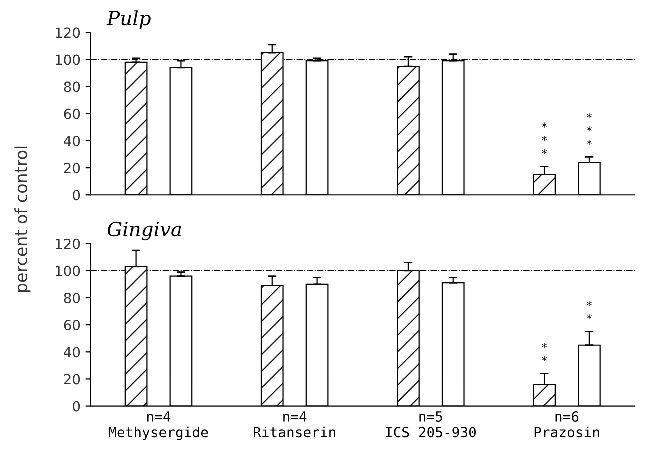 The image size is (648, 467). Describe the element at coordinates (431, 425) in the screenshot. I see `x-tick-label: n=5 ICS 205-930` at that location.